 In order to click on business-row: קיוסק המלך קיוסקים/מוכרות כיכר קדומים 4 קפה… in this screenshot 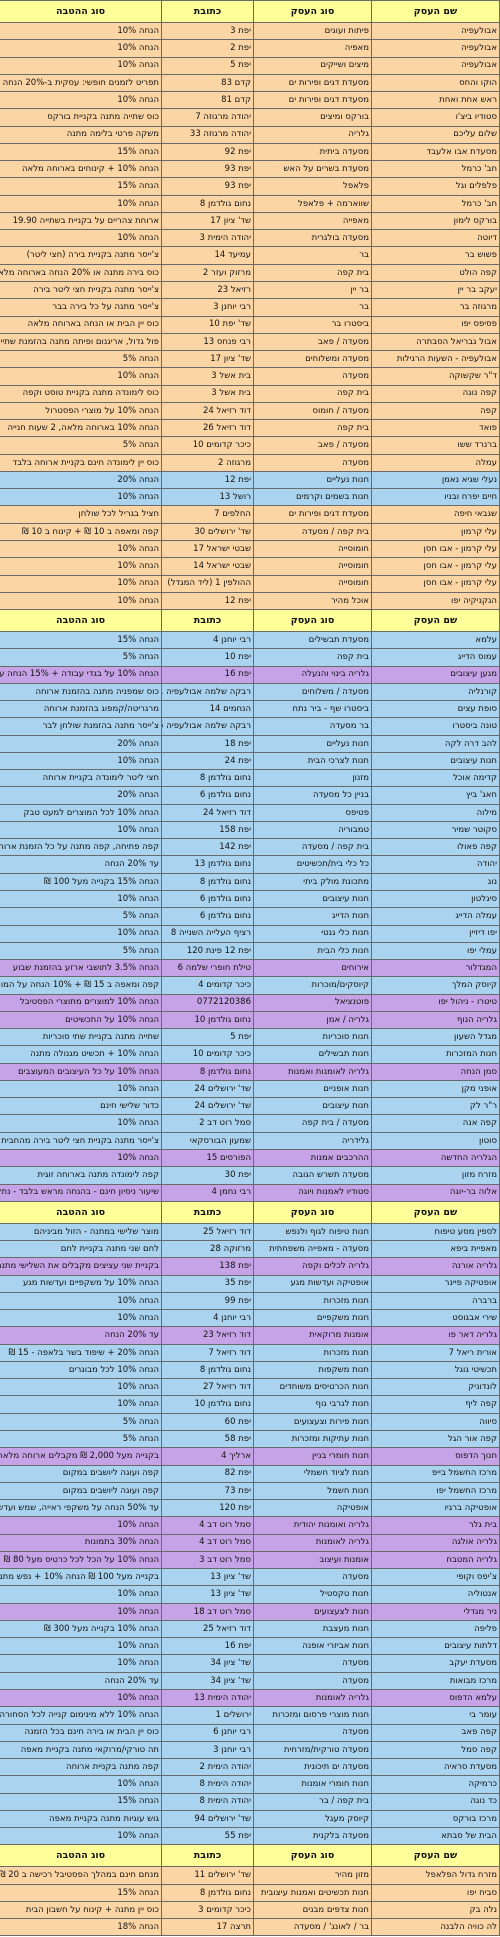, I will do `click(250, 985)`.